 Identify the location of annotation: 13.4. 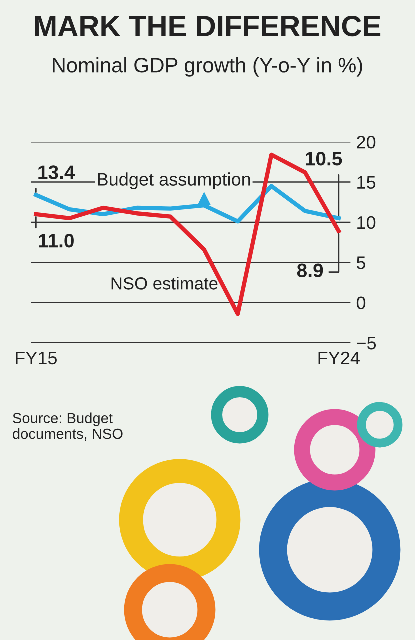
(57, 173).